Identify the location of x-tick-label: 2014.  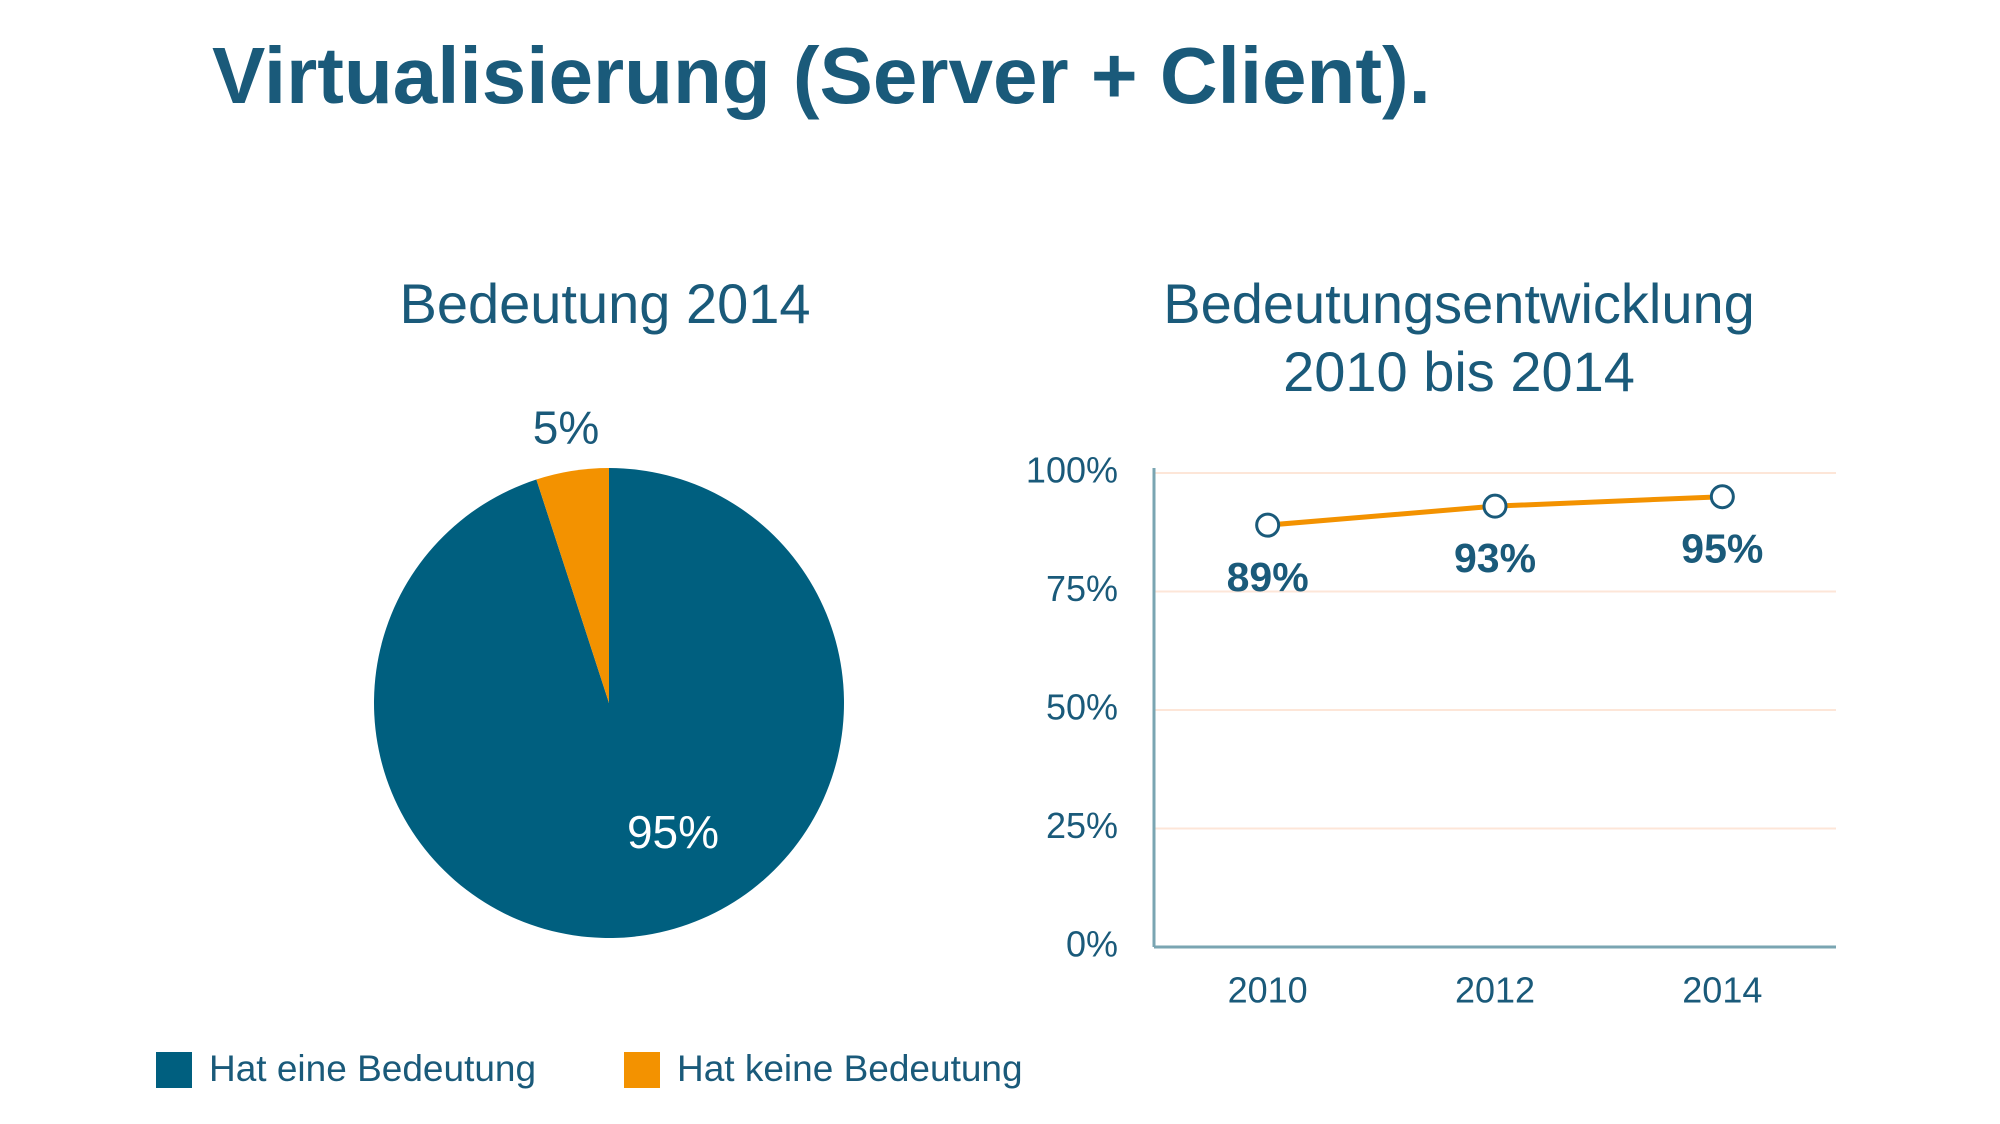
(1722, 990).